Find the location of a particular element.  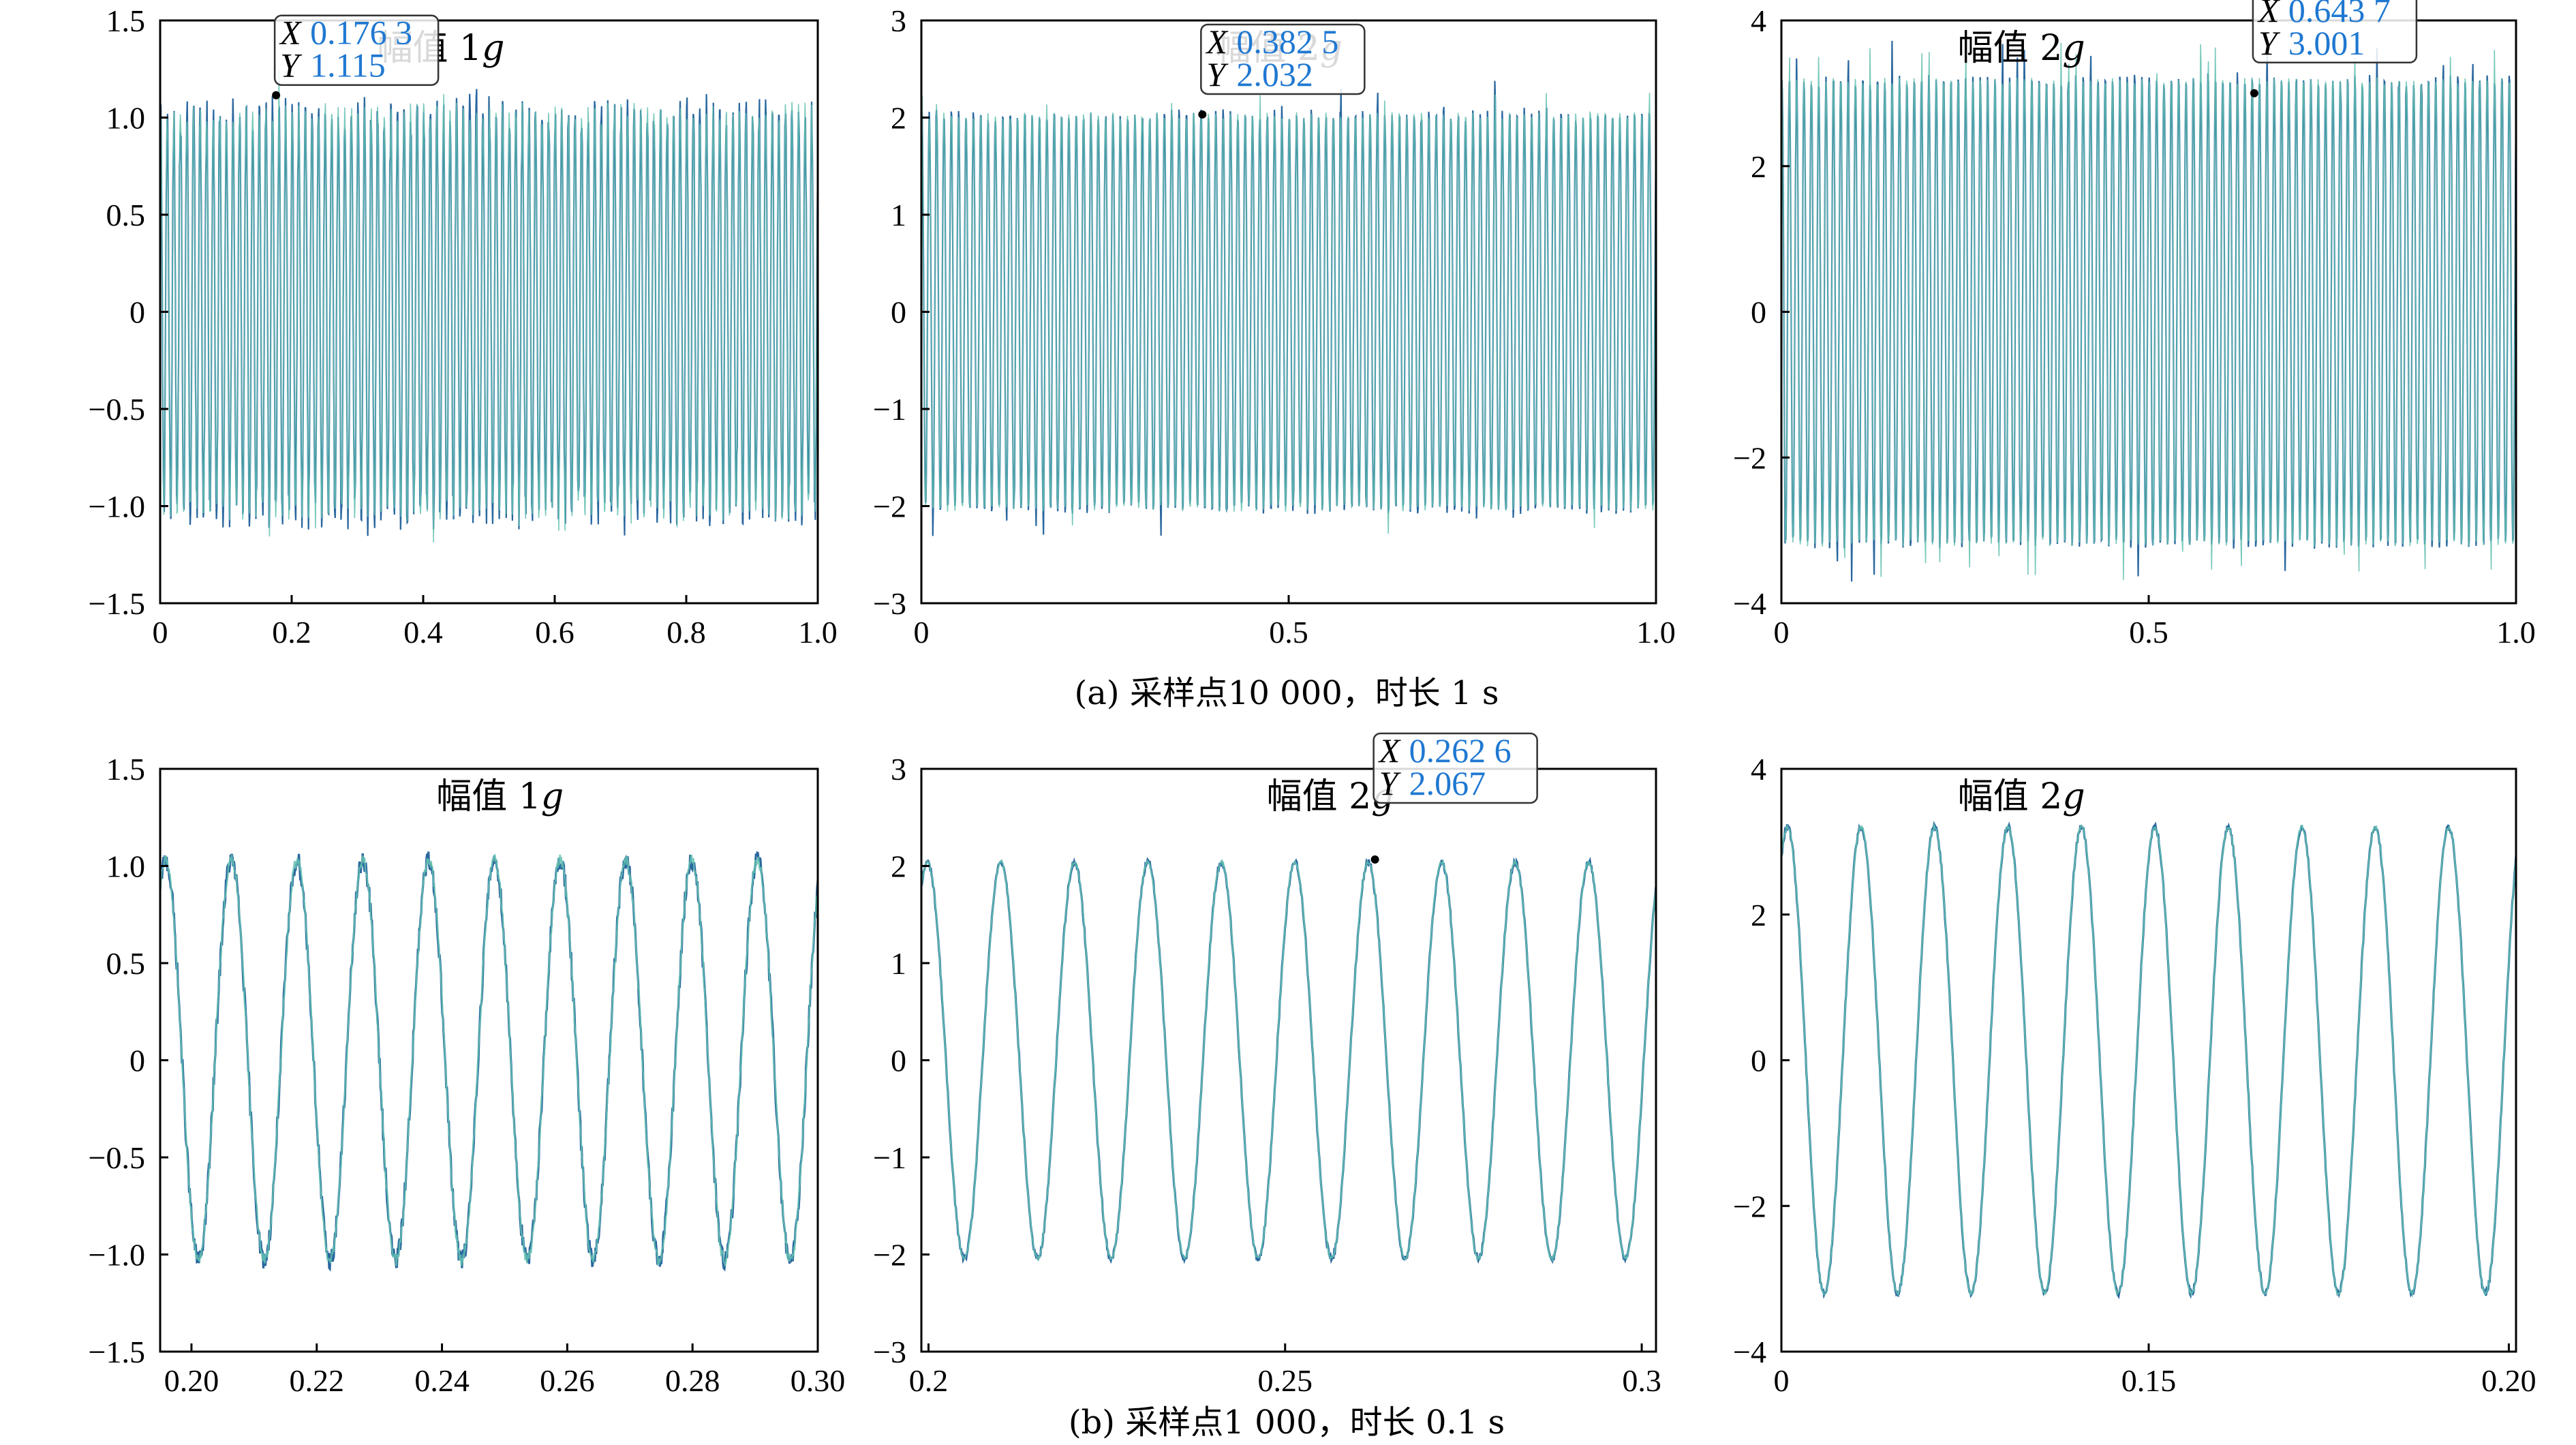

datatip: X 0.262 6Y 2.067 is located at coordinates (1454, 797).